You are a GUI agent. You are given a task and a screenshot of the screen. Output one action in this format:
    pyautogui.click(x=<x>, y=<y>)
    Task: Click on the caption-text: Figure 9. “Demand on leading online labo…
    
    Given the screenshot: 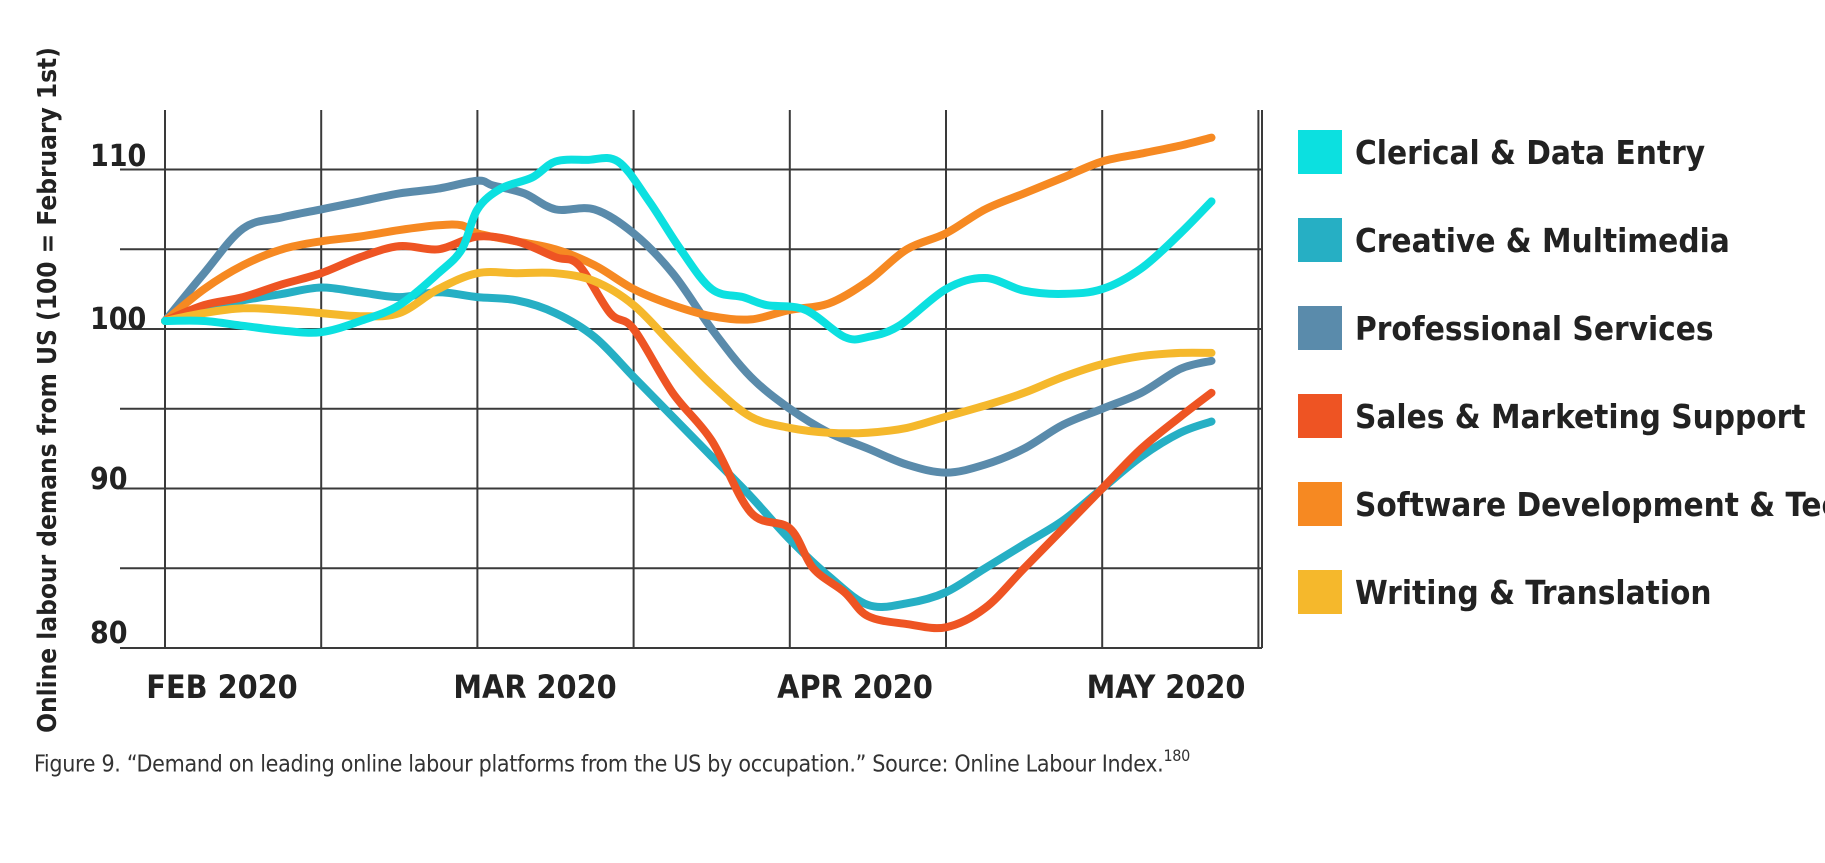 What is the action you would take?
    pyautogui.click(x=599, y=764)
    